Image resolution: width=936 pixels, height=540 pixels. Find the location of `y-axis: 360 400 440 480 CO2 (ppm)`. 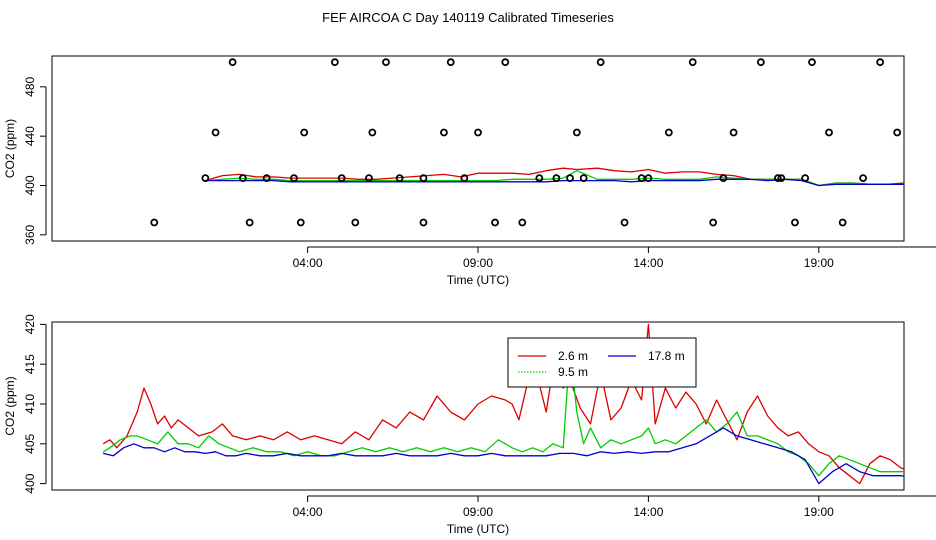

y-axis: 360 400 440 480 CO2 (ppm) is located at coordinates (25, 161).